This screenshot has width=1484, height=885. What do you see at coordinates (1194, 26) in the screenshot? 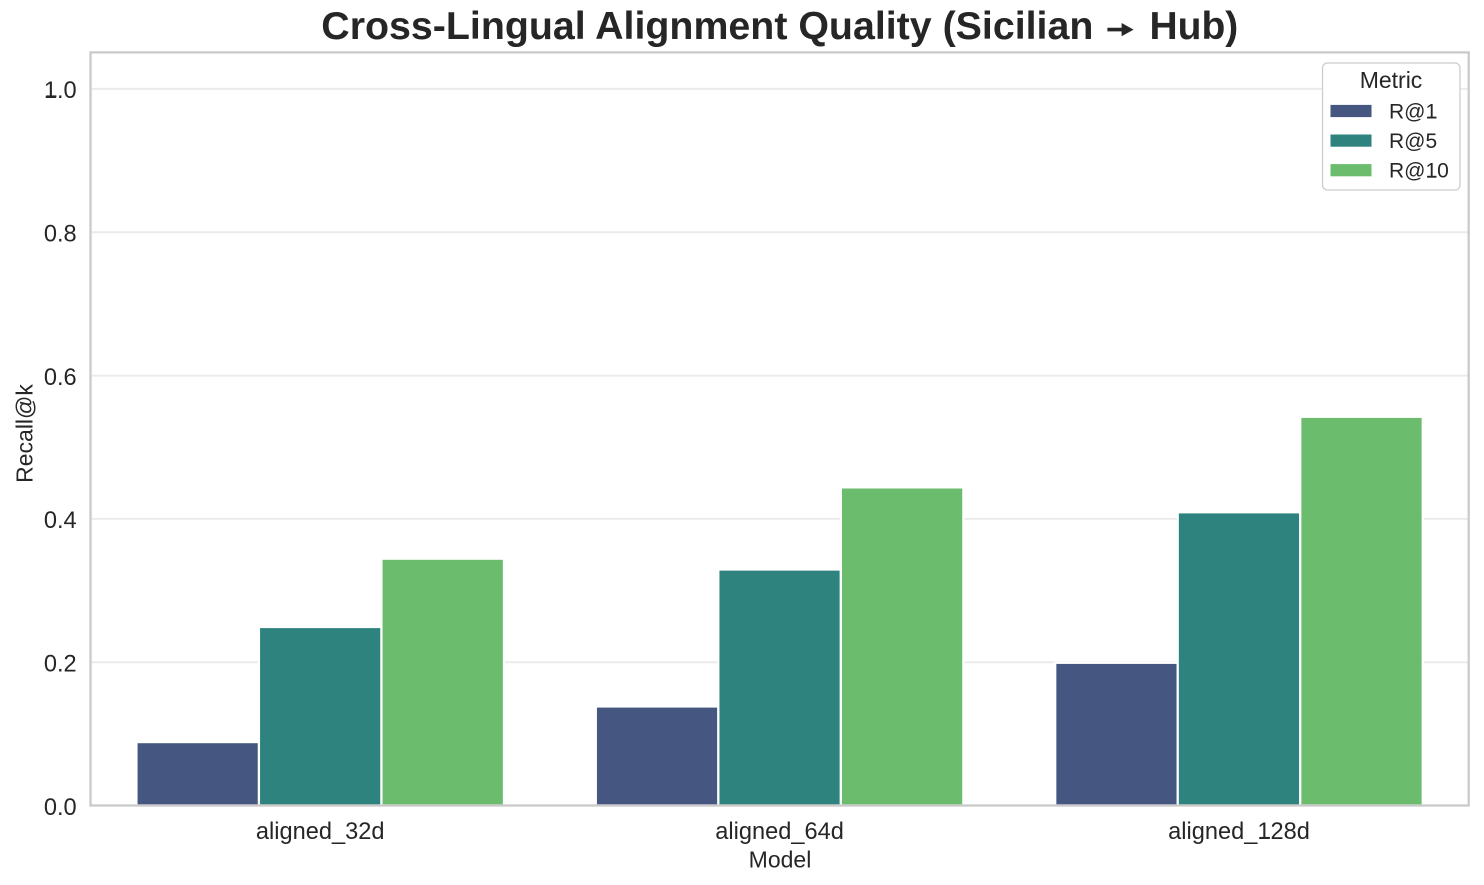
I see `svg-text: Hub)` at bounding box center [1194, 26].